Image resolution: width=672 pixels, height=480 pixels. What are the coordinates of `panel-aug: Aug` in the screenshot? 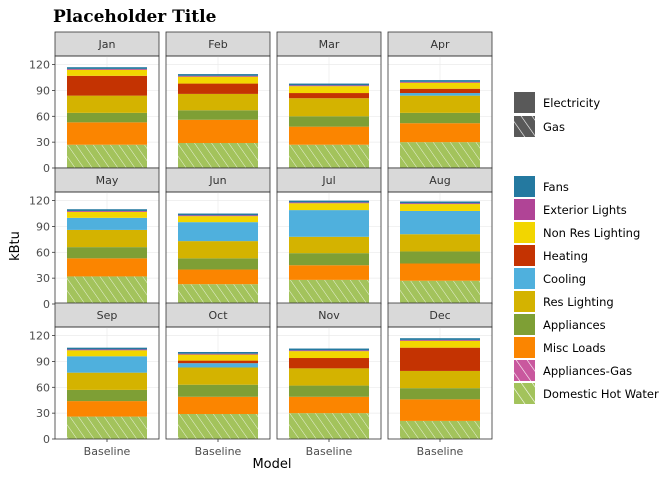 It's located at (440, 236).